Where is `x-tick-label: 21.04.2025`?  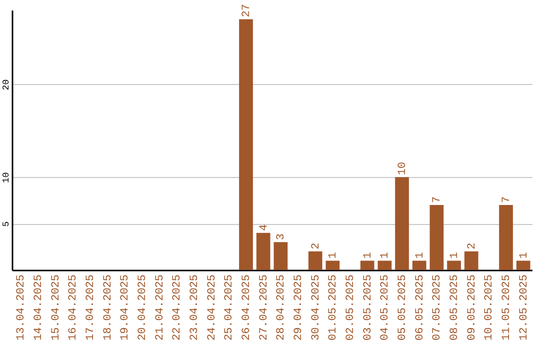
x-tick-label: 21.04.2025 is located at coordinates (160, 307).